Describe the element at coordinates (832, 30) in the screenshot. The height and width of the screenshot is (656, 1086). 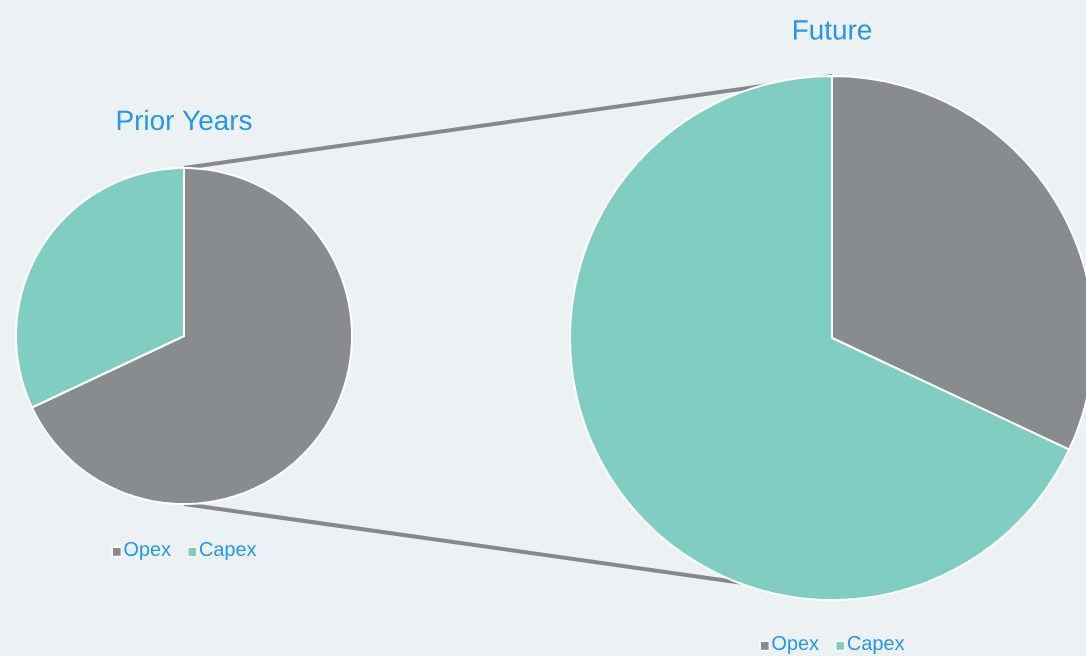
I see `chart-title: Future` at that location.